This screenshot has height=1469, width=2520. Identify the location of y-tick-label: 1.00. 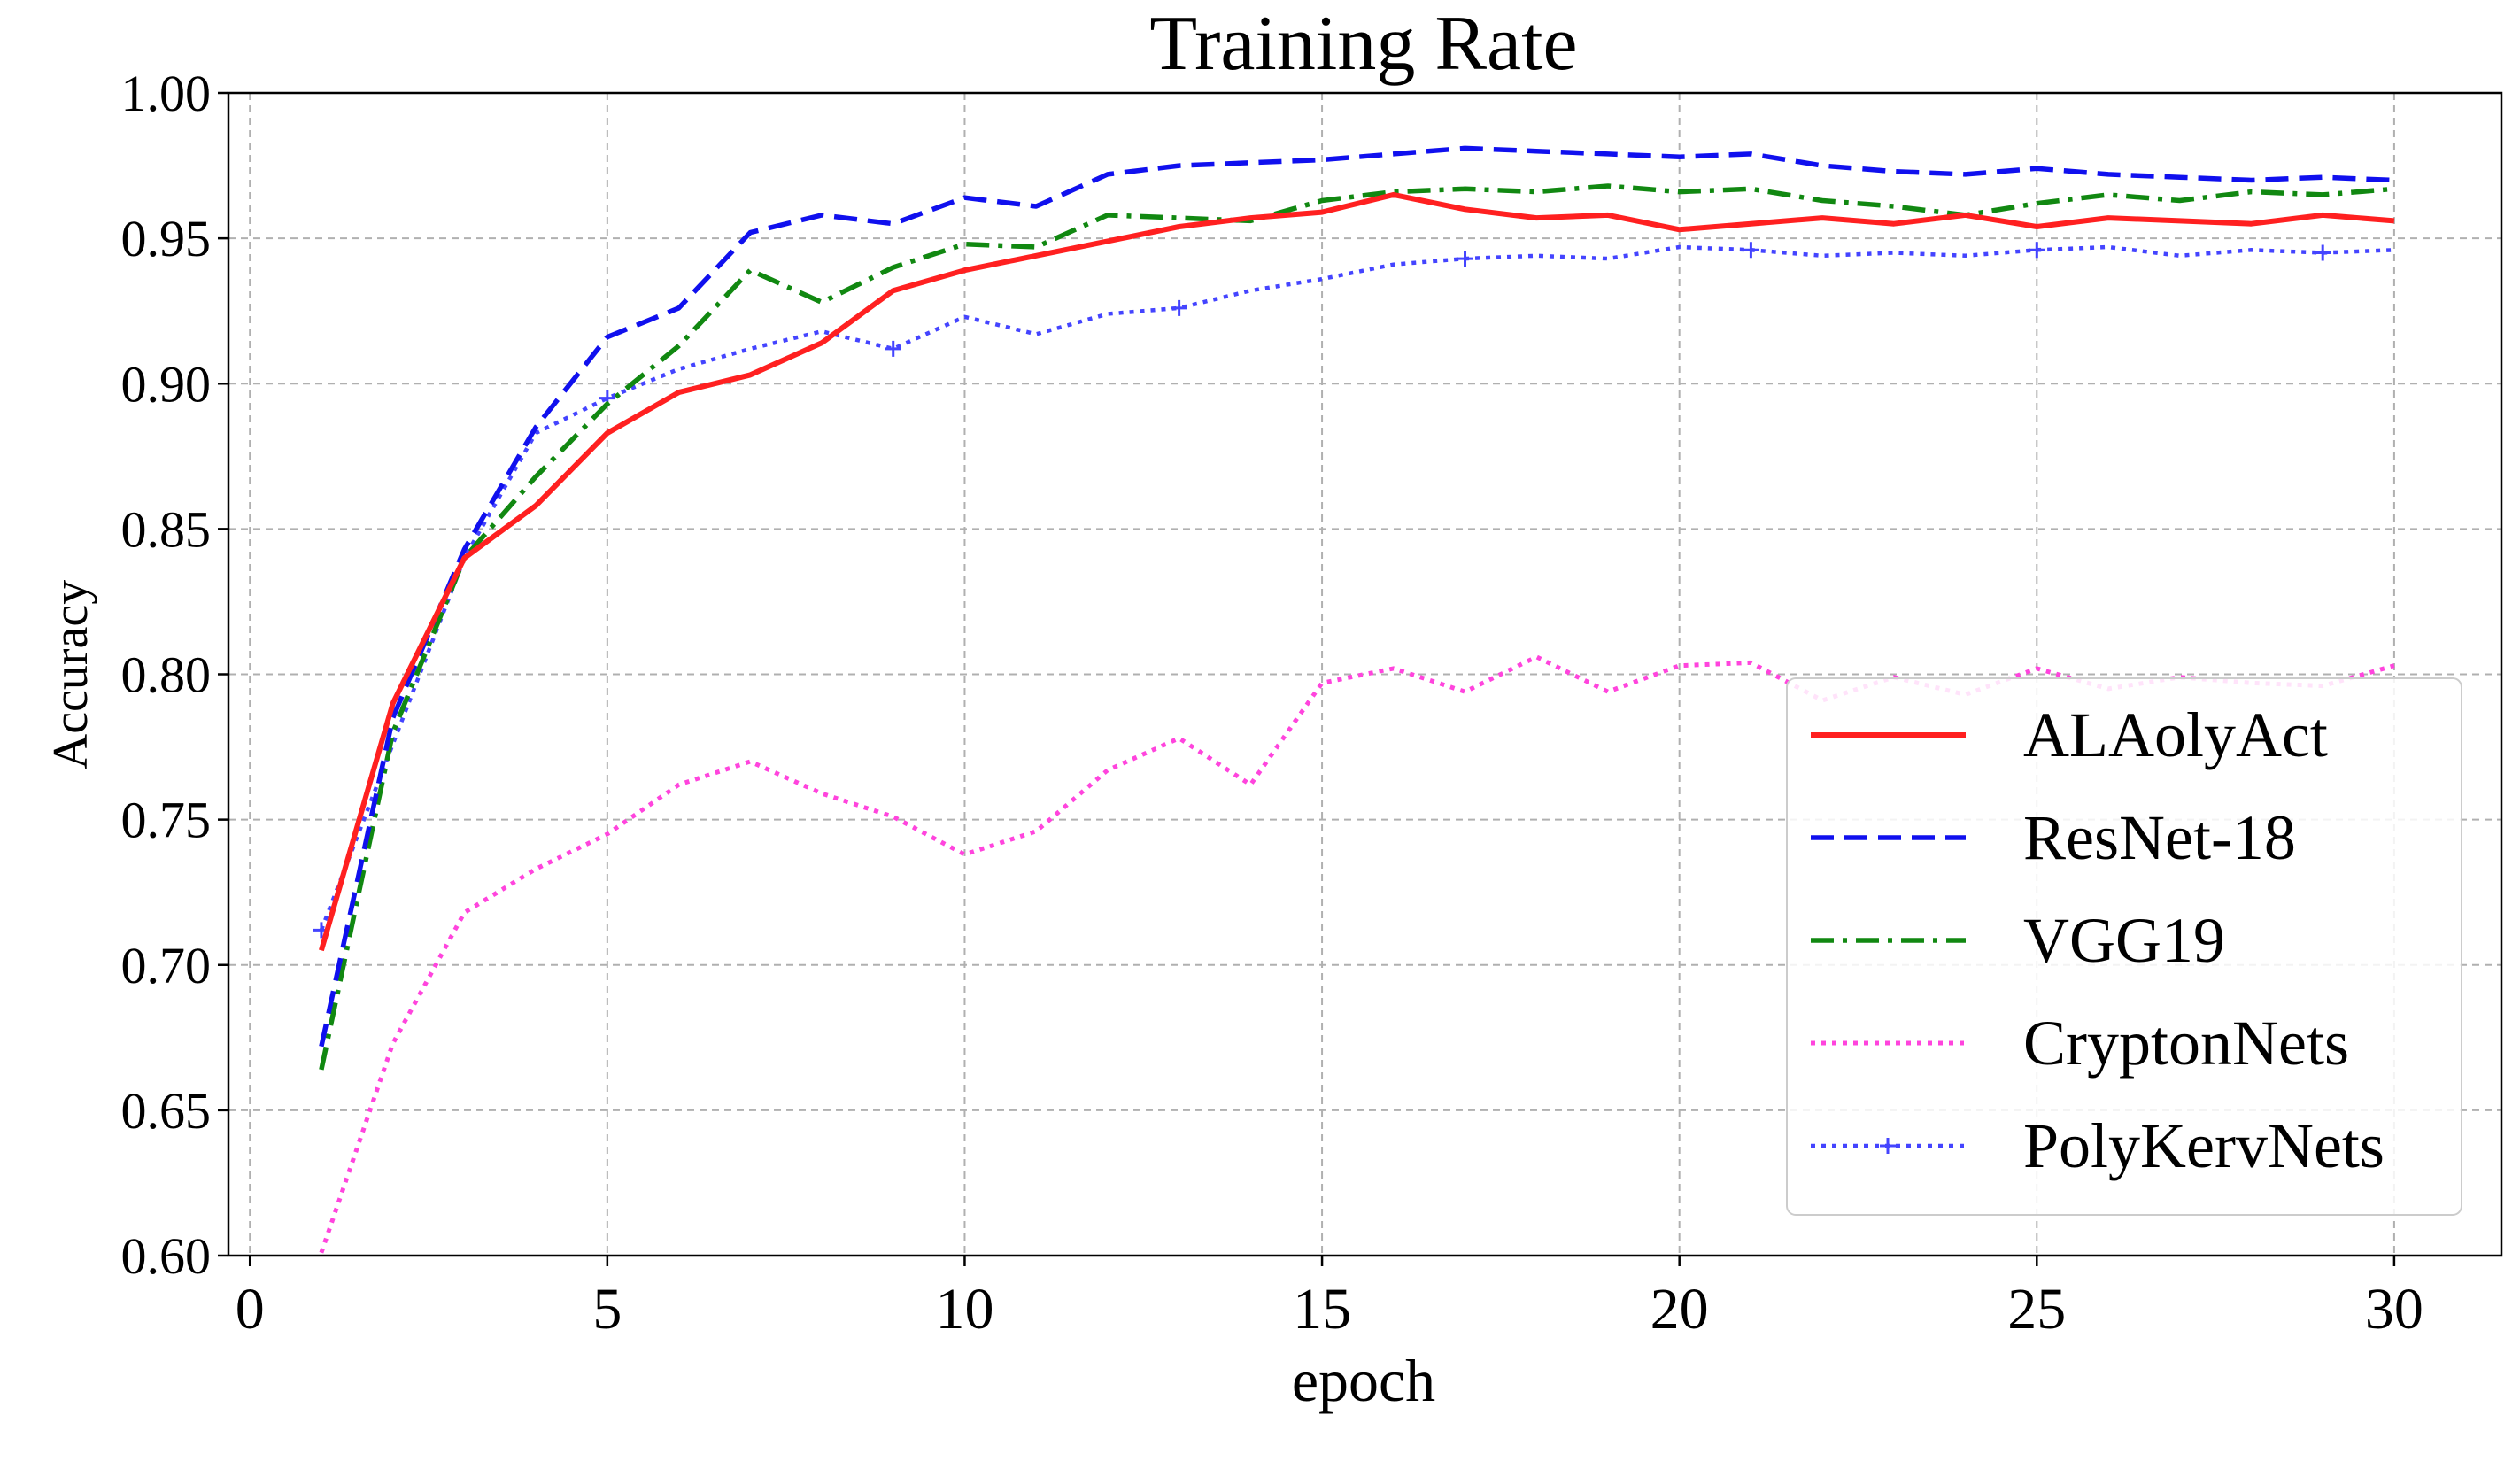
(166, 93).